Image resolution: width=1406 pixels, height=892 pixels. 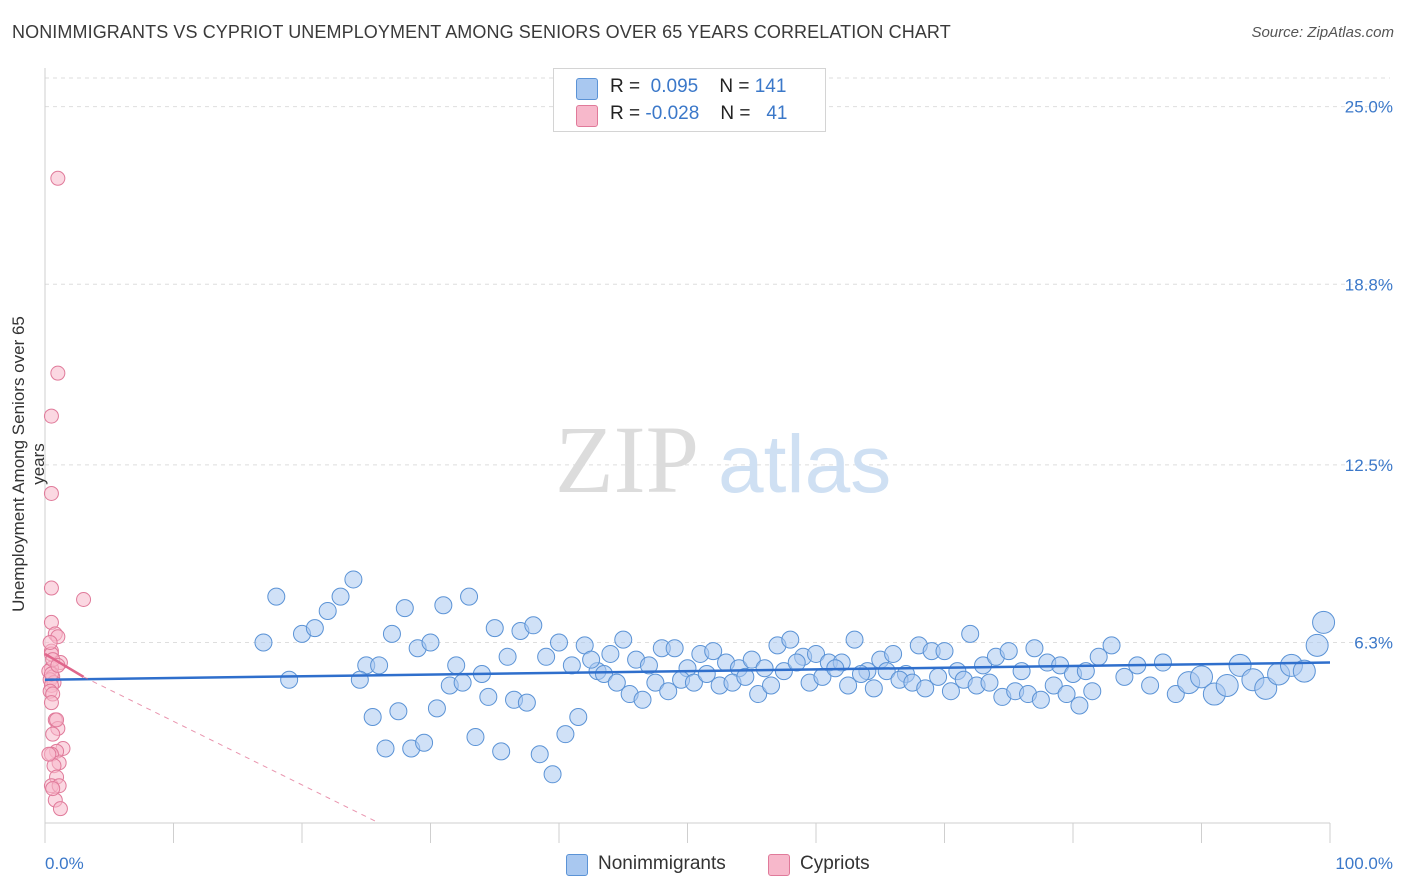 What do you see at coordinates (689, 100) in the screenshot?
I see `stats-legend: R = 0.095 N = 141 R = -0.028 N = 41` at bounding box center [689, 100].